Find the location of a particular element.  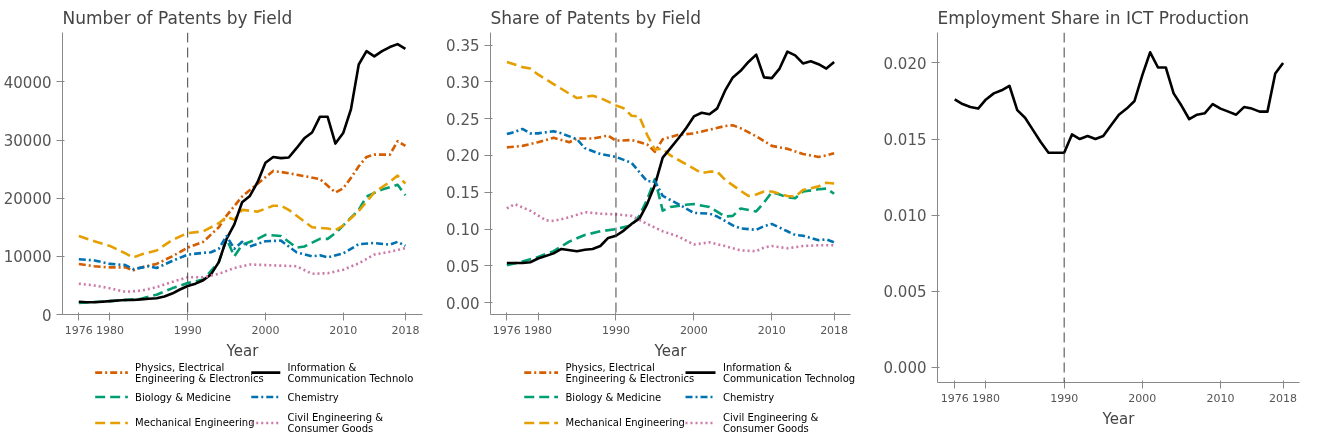

y-tick-label: 10000 is located at coordinates (27, 257).